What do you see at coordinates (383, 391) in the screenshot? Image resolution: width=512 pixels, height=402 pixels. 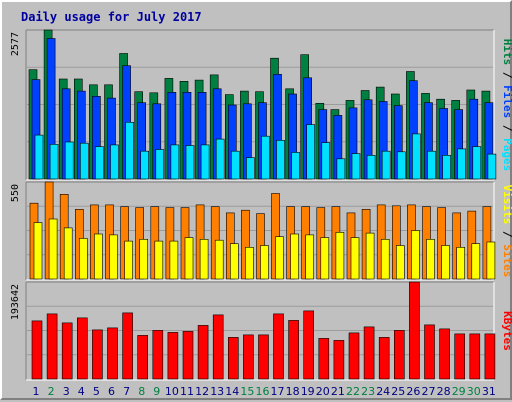 I see `day-label-24: 24` at bounding box center [383, 391].